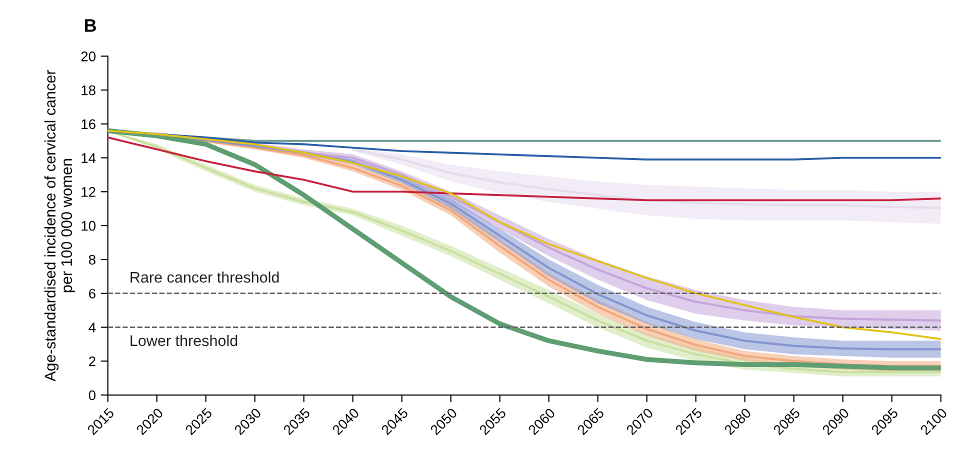 The height and width of the screenshot is (453, 963). Describe the element at coordinates (184, 340) in the screenshot. I see `ref-line-label: Lower threshold` at that location.